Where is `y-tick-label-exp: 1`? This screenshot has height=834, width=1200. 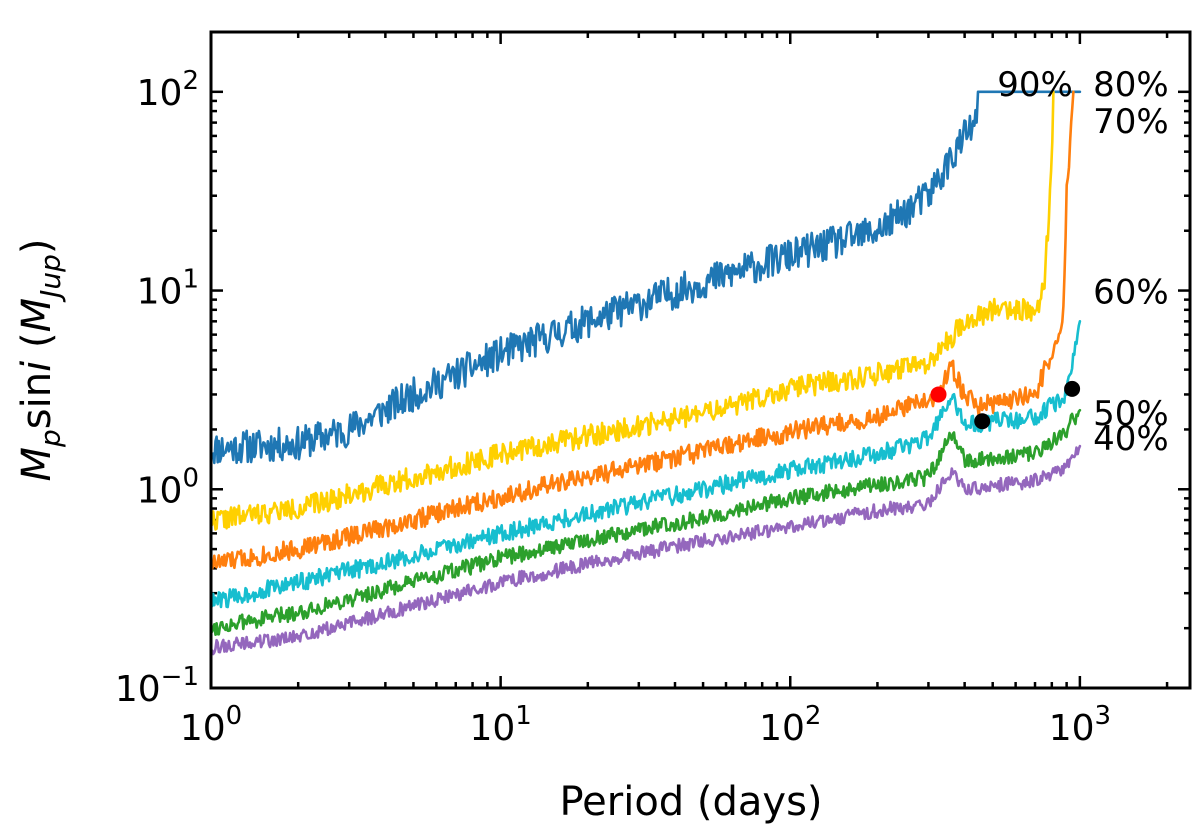
y-tick-label-exp: 1 is located at coordinates (190, 280).